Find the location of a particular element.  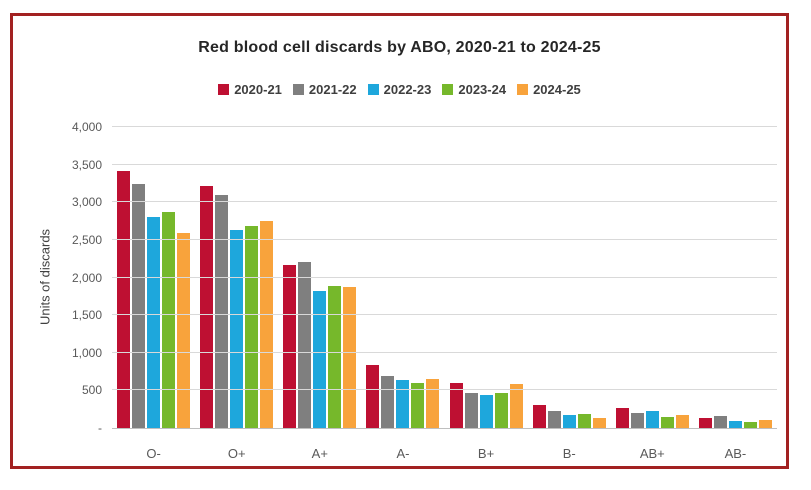

legend: 2020-21 2021-22 2022-23 2023-24 2024-25 is located at coordinates (399, 89).